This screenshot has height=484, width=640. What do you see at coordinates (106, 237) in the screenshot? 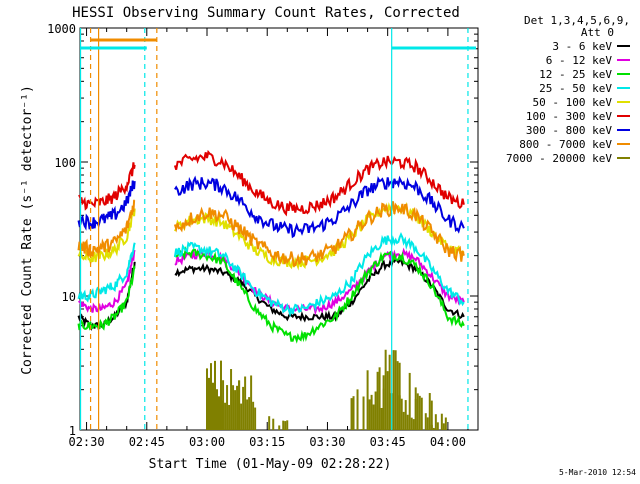
I see `series-line-50-100-kev` at bounding box center [106, 237].